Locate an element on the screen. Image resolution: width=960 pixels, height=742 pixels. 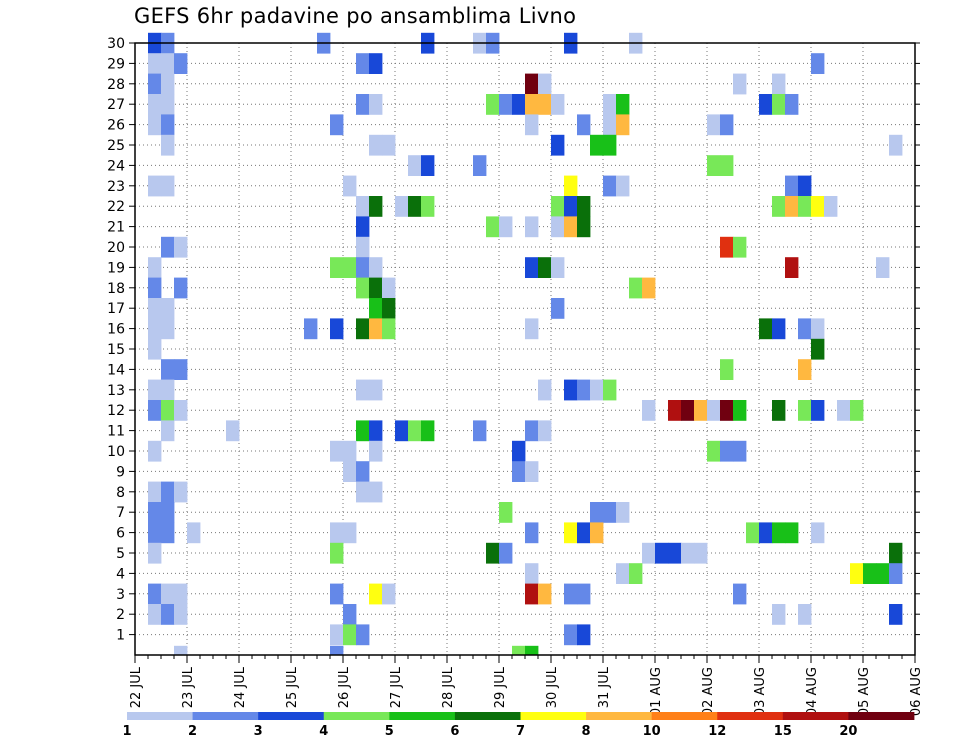
color-legend: 1 2 3 4 5 6 7 8 10 12 15 20 is located at coordinates (518, 725).